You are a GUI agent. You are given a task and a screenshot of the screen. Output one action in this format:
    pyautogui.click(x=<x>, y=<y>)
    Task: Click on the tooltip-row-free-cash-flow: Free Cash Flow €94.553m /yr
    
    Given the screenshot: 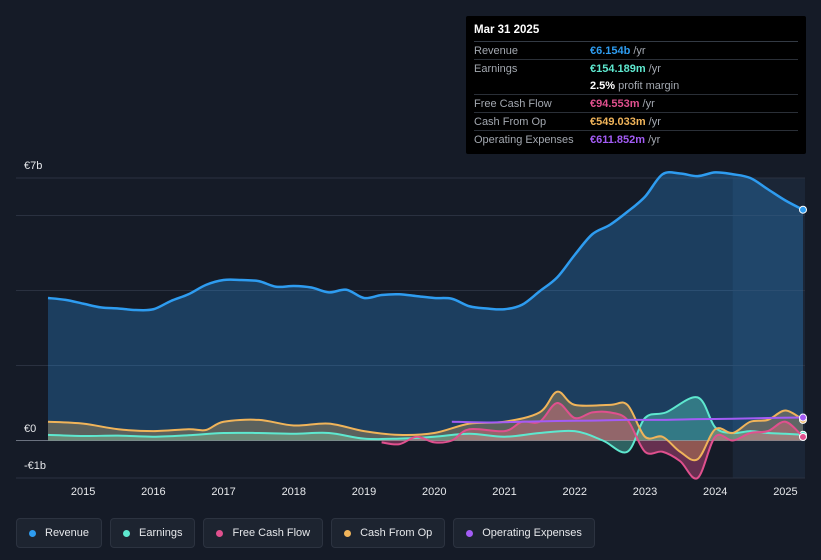 What is the action you would take?
    pyautogui.click(x=636, y=104)
    